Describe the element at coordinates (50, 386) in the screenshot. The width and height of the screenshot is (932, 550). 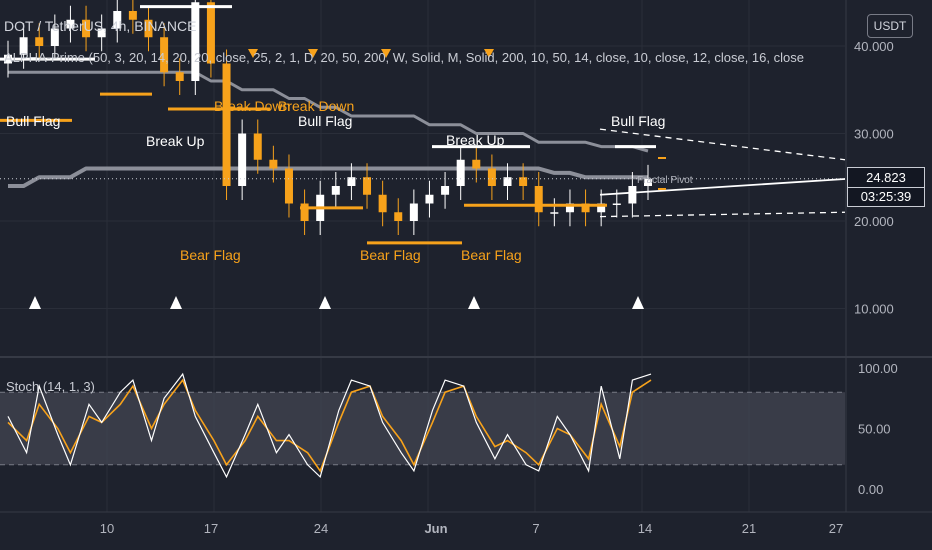
I see `stoch-title: Stoch (14, 1, 3)` at that location.